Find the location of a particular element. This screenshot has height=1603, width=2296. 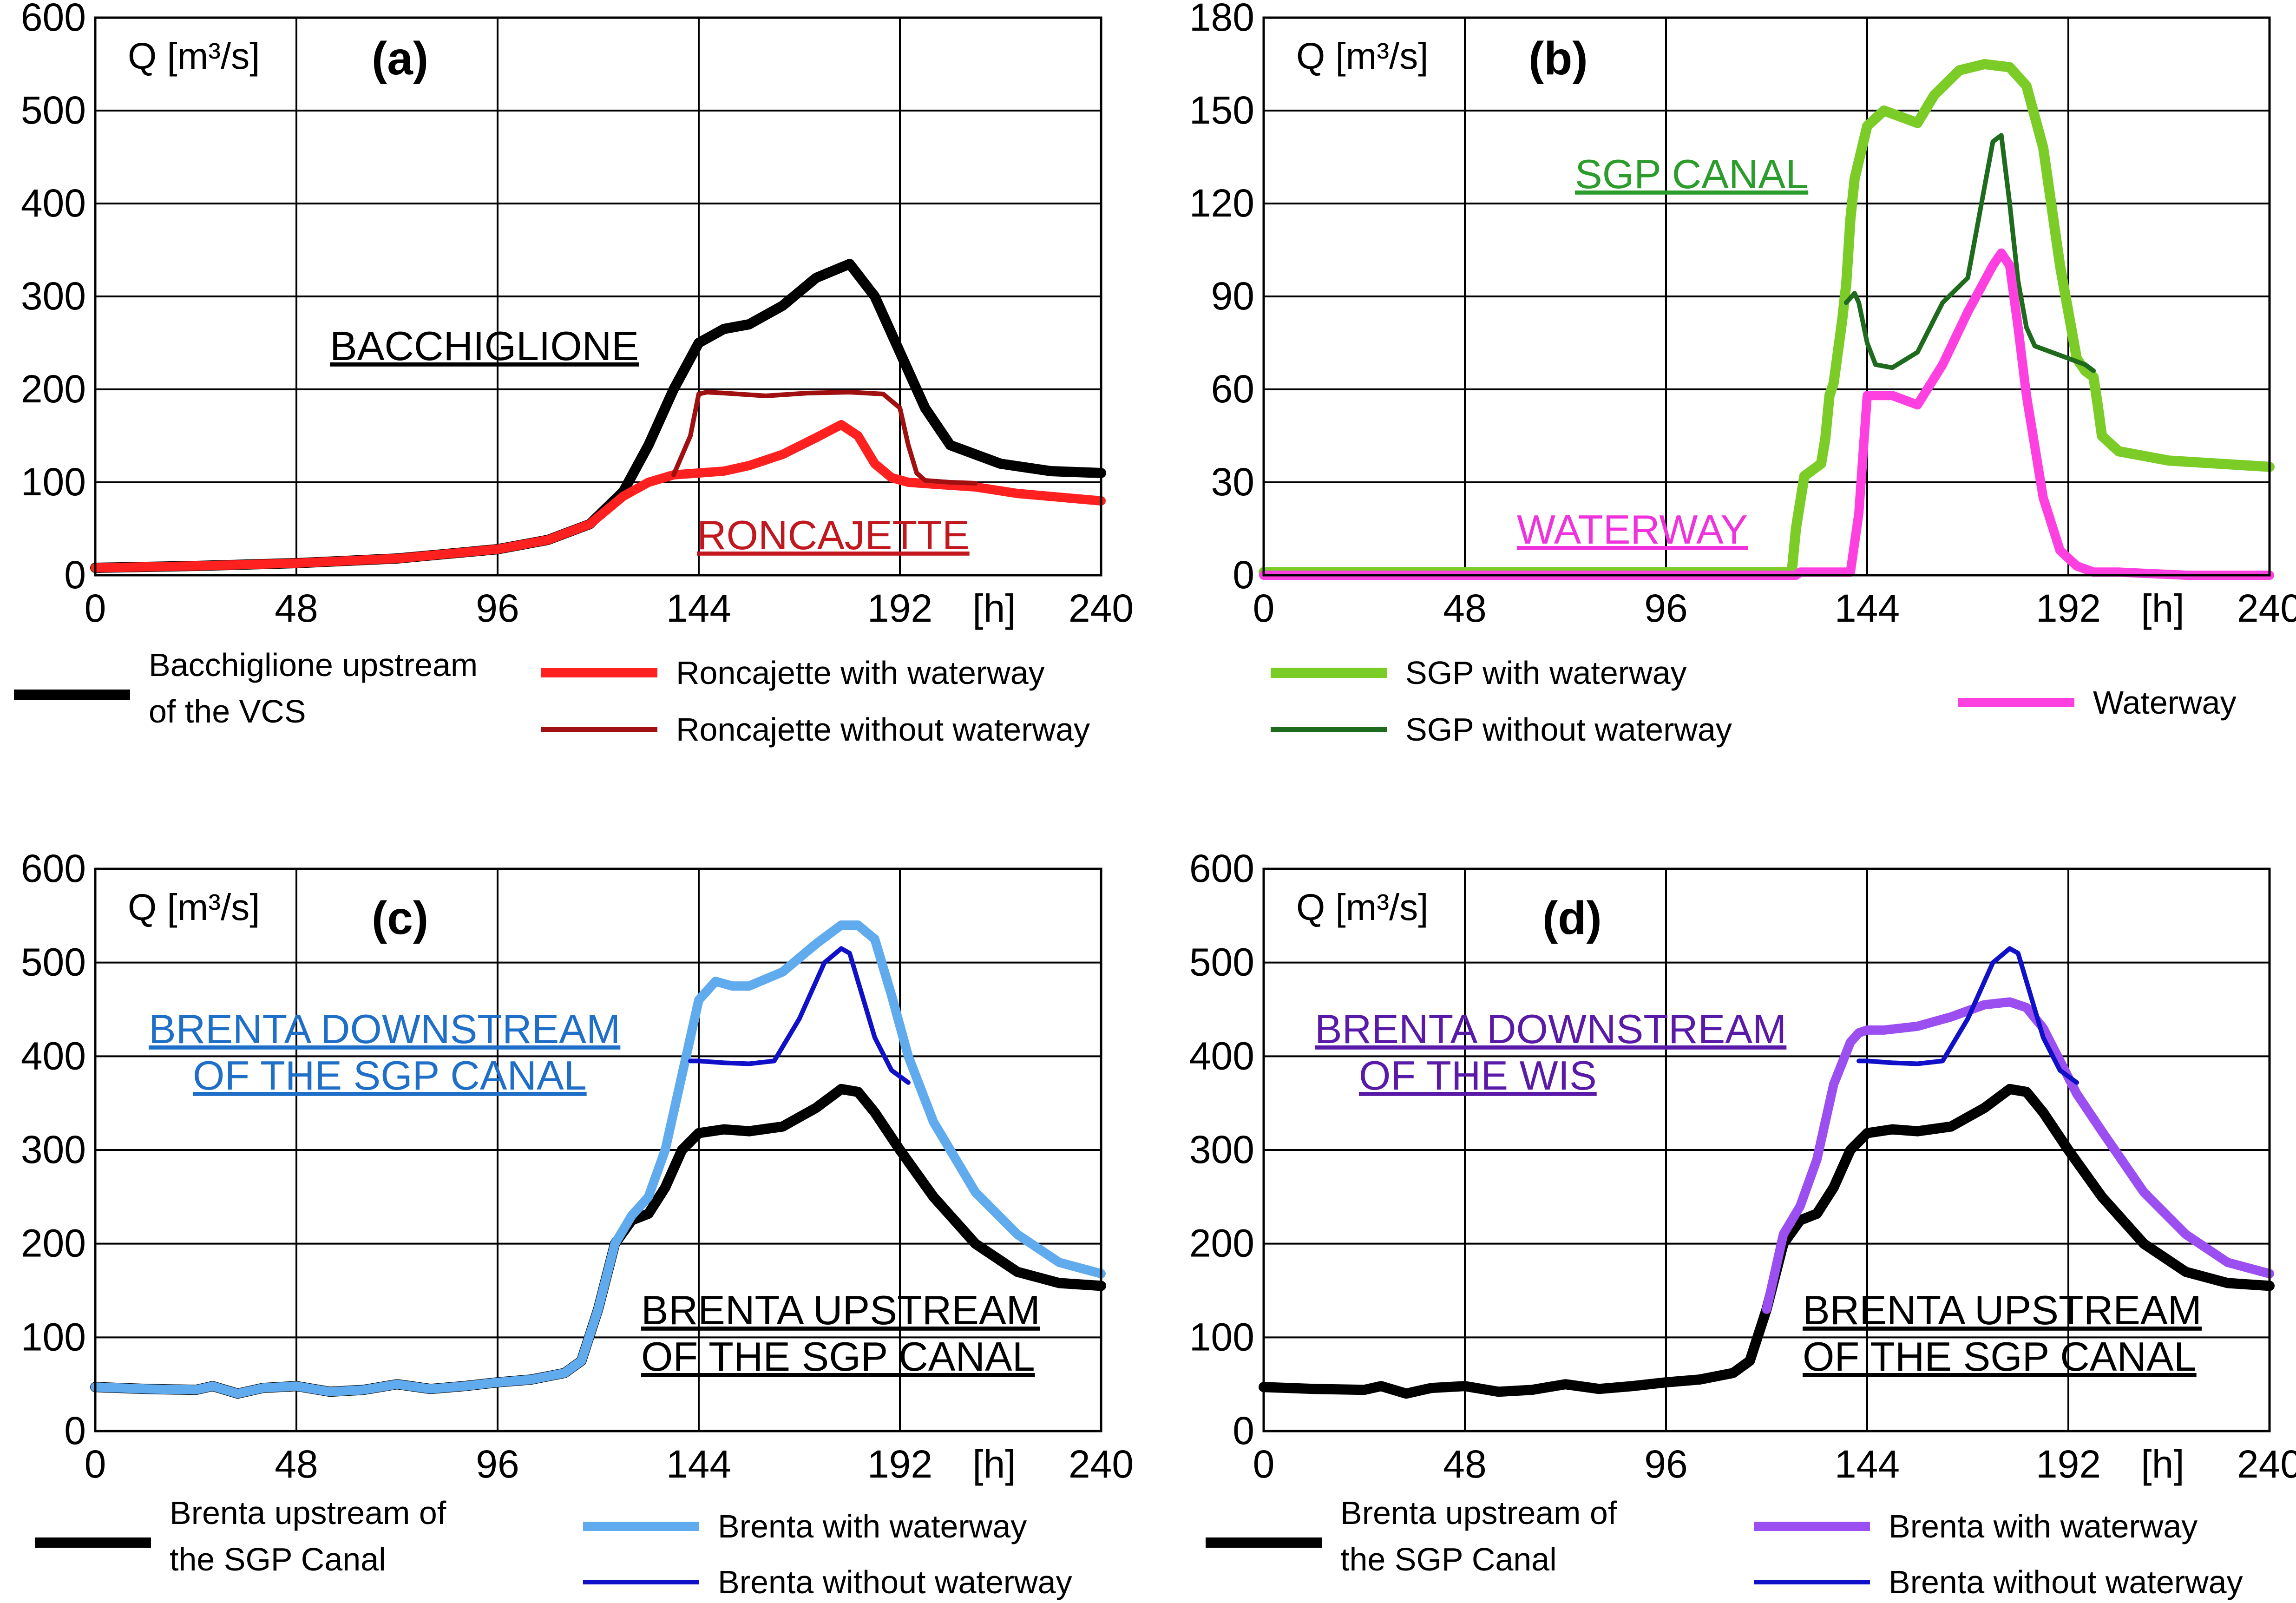

series-annotation: SGP CANAL is located at coordinates (1691, 174).